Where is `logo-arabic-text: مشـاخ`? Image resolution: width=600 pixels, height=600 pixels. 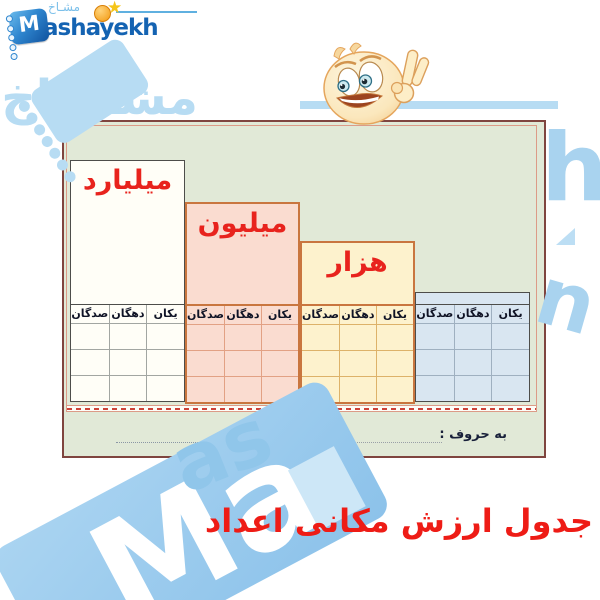 logo-arabic-text: مشـاخ is located at coordinates (64, 7).